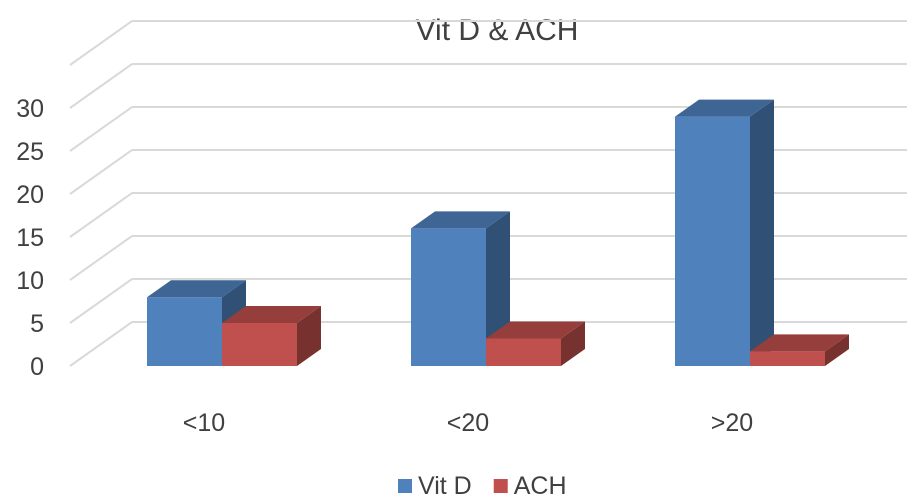 The height and width of the screenshot is (500, 916). I want to click on legend-item: ACH, so click(530, 486).